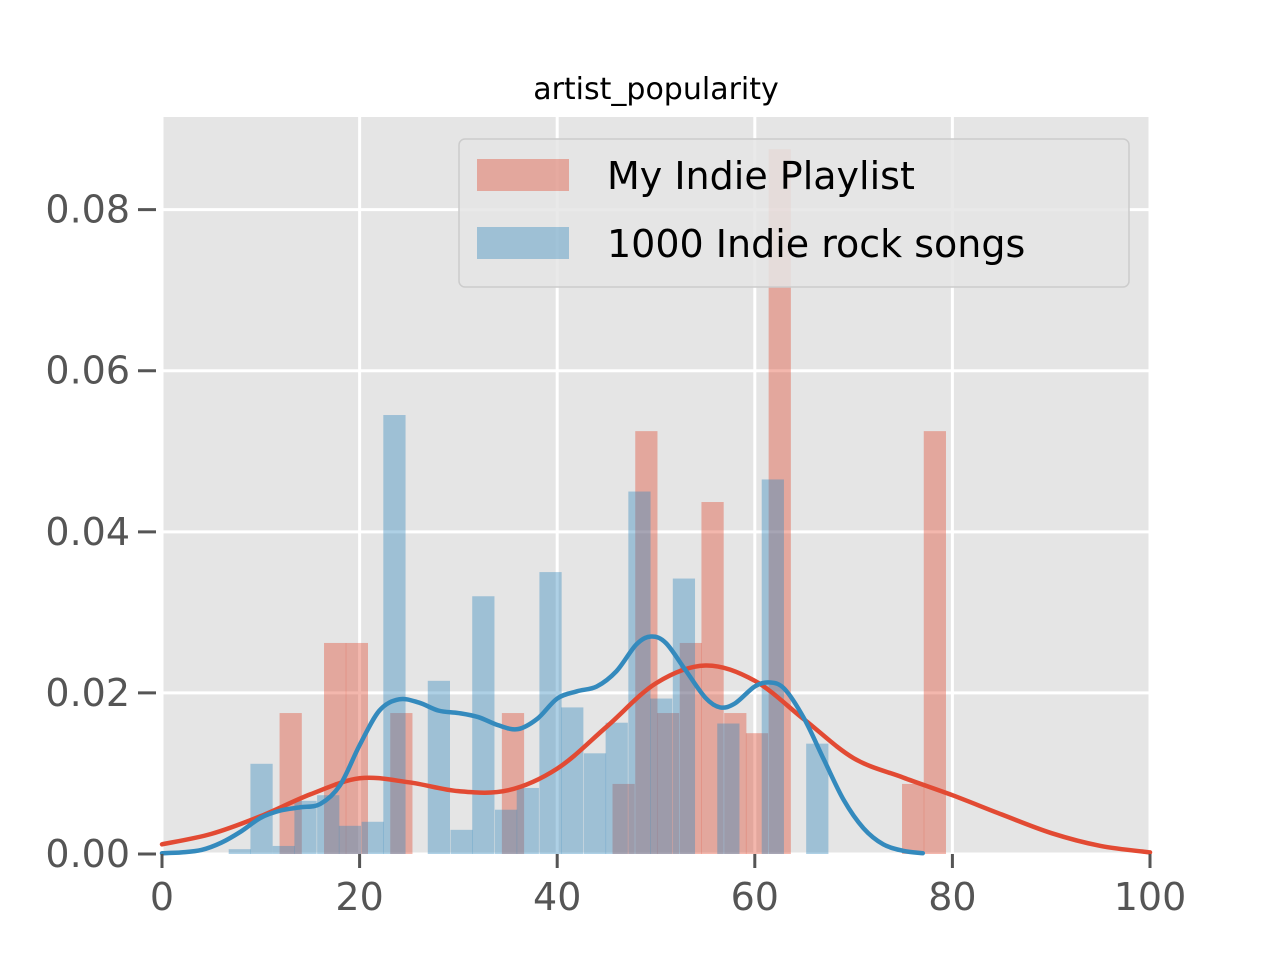 This screenshot has width=1280, height=960. I want to click on y-tick-label: 0.08, so click(87, 210).